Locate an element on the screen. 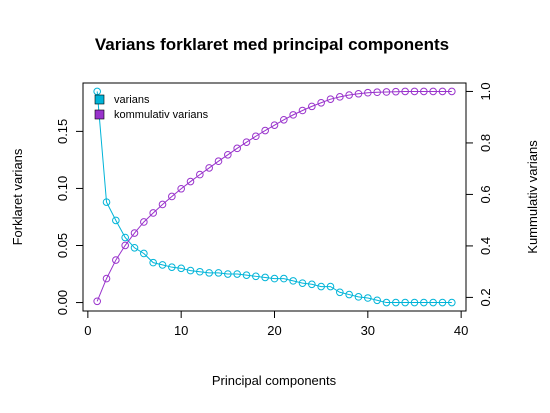  x-axis: 0 10 20 30 40 is located at coordinates (276, 324).